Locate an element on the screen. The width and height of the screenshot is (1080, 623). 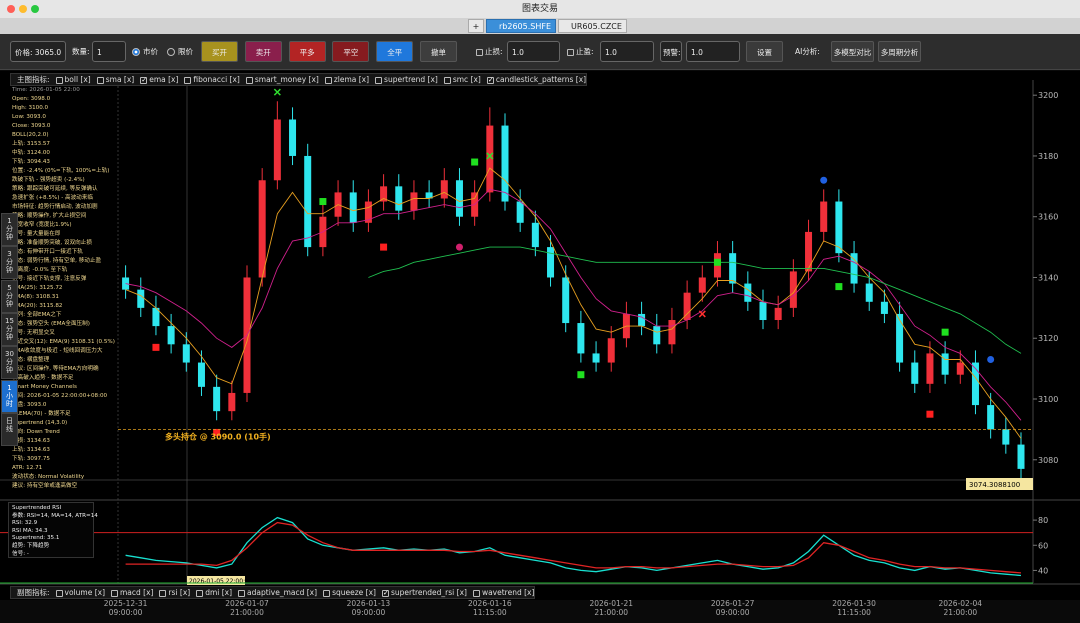
info-line: 下轨: 3097.75 is located at coordinates (31, 459).